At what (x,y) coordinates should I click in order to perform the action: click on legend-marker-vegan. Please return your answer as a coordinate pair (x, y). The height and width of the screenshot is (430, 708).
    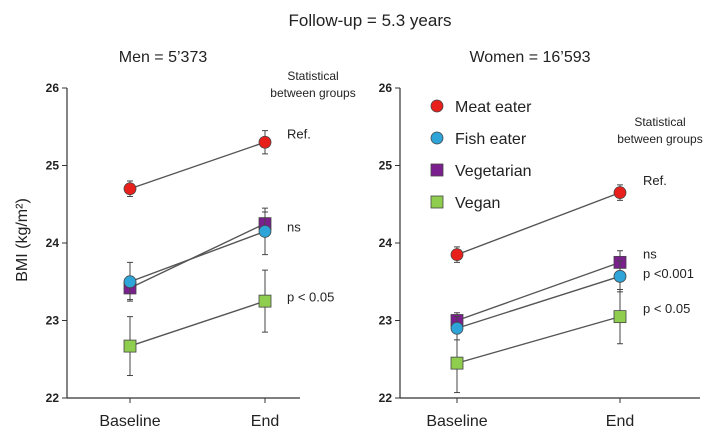
    Looking at the image, I should click on (437, 202).